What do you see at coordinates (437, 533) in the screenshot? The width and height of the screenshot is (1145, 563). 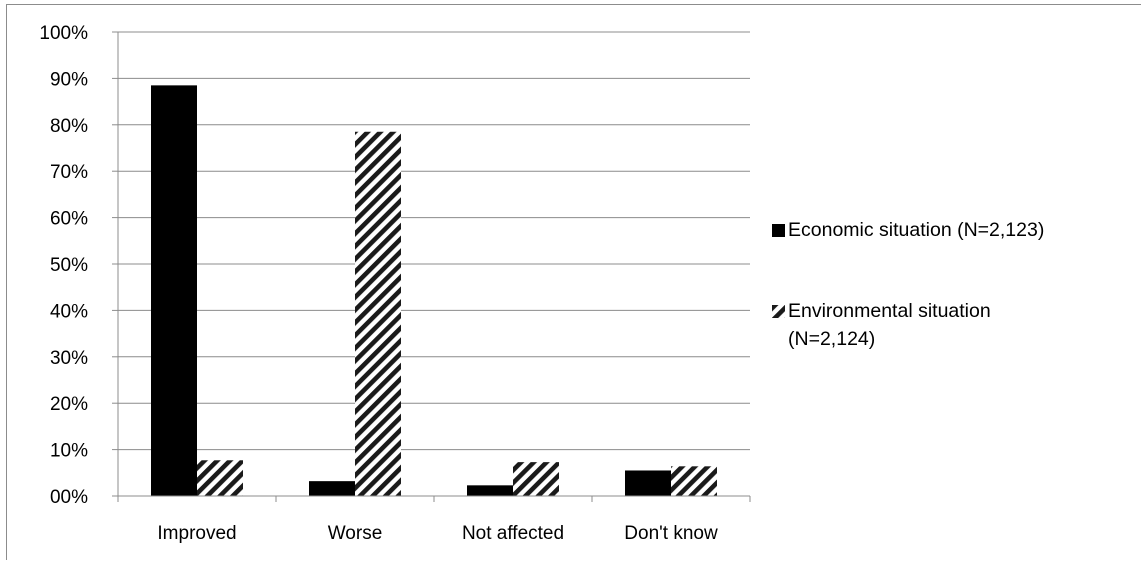 I see `x-tick-labels: Improved Worse Not affected Don't know` at bounding box center [437, 533].